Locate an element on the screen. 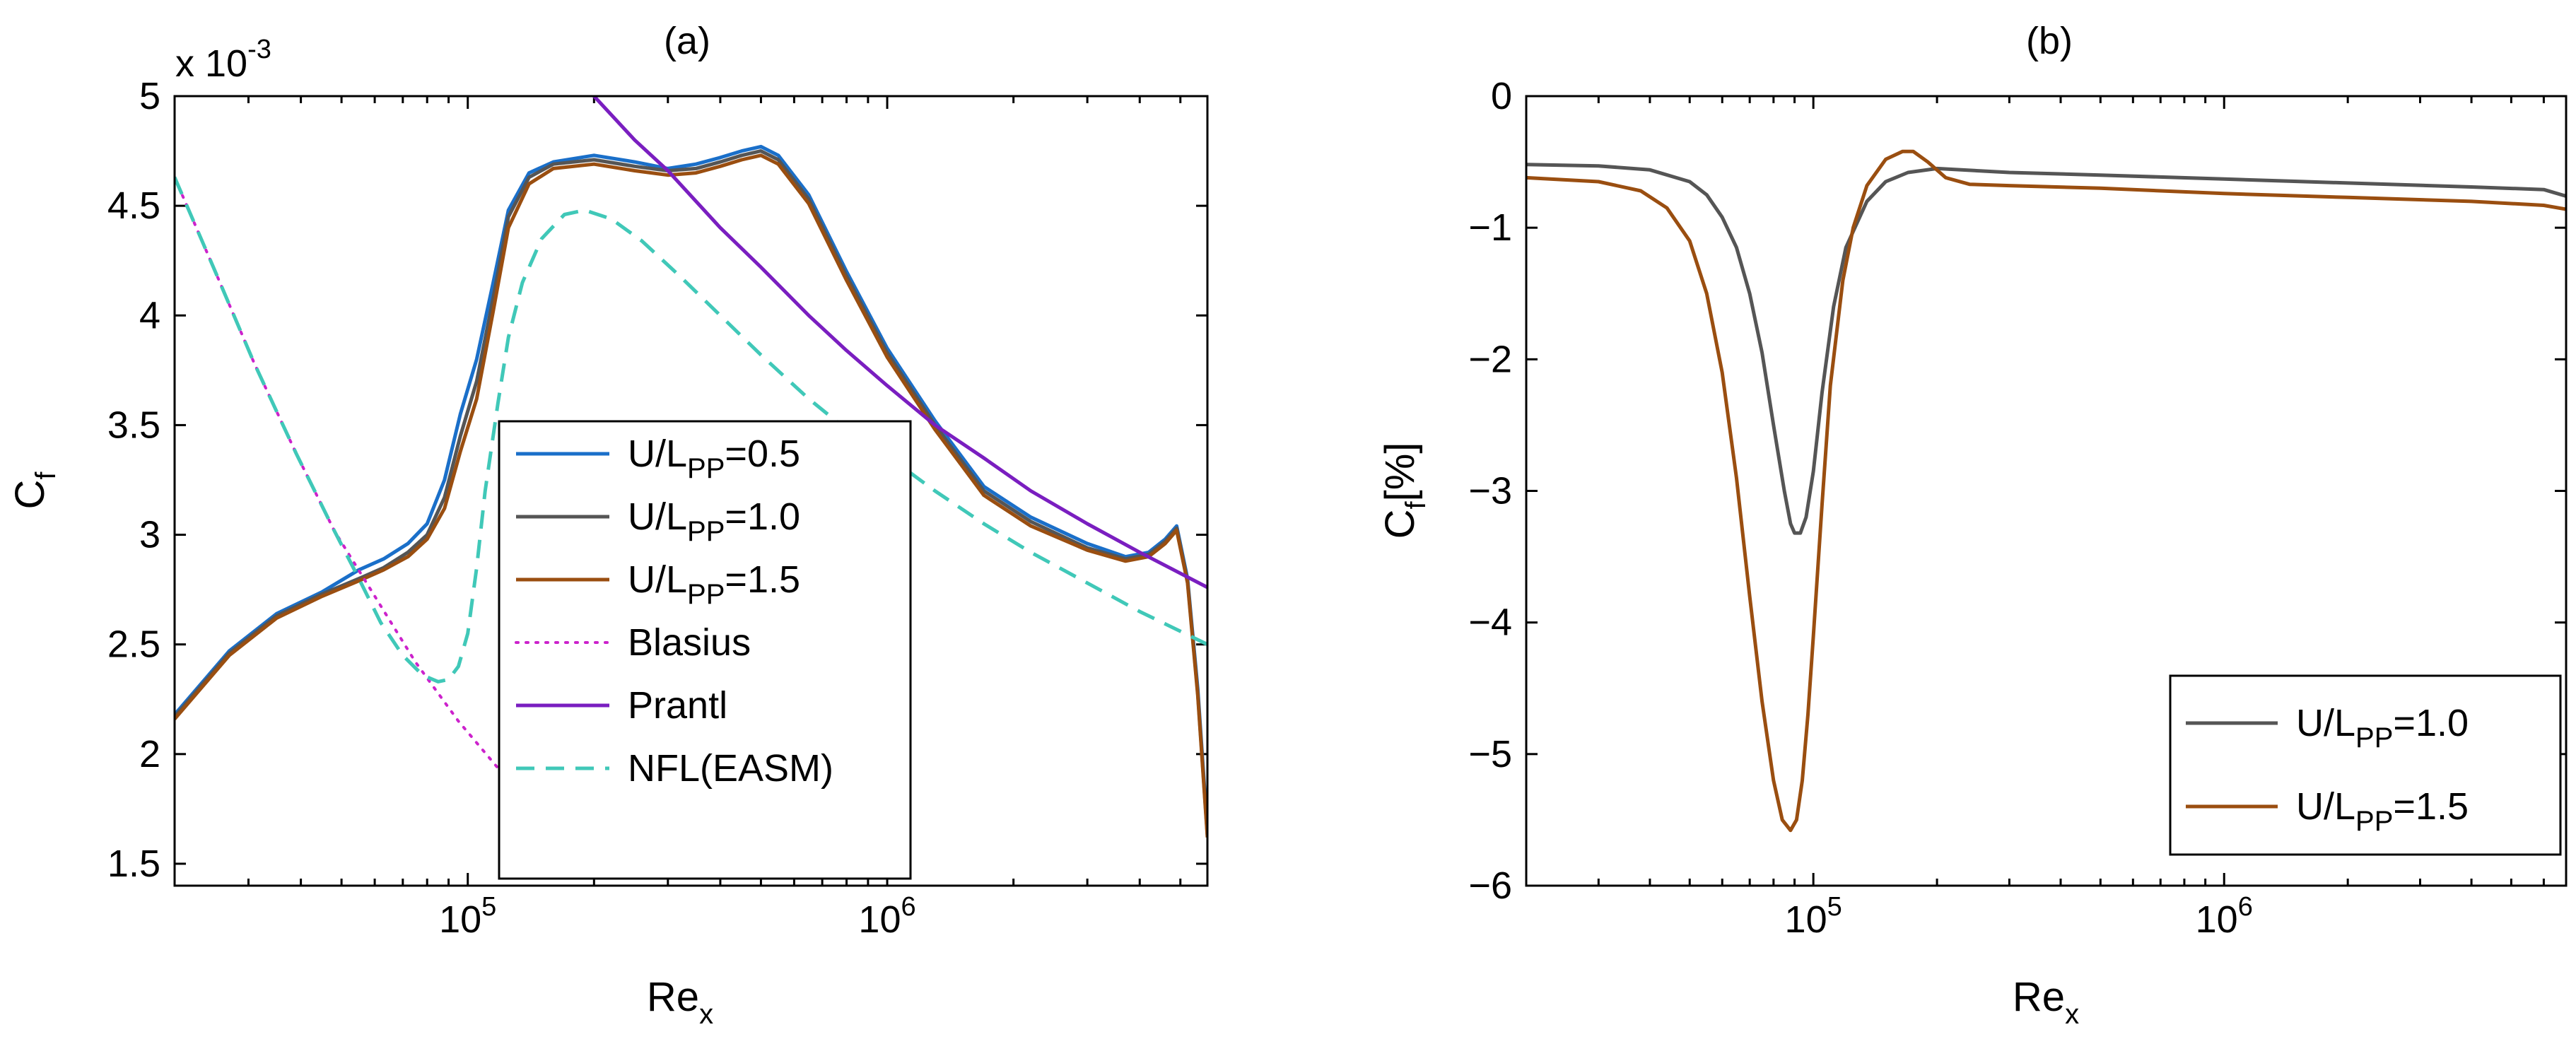 This screenshot has width=2576, height=1044. y-tick-label: −4 is located at coordinates (1490, 623).